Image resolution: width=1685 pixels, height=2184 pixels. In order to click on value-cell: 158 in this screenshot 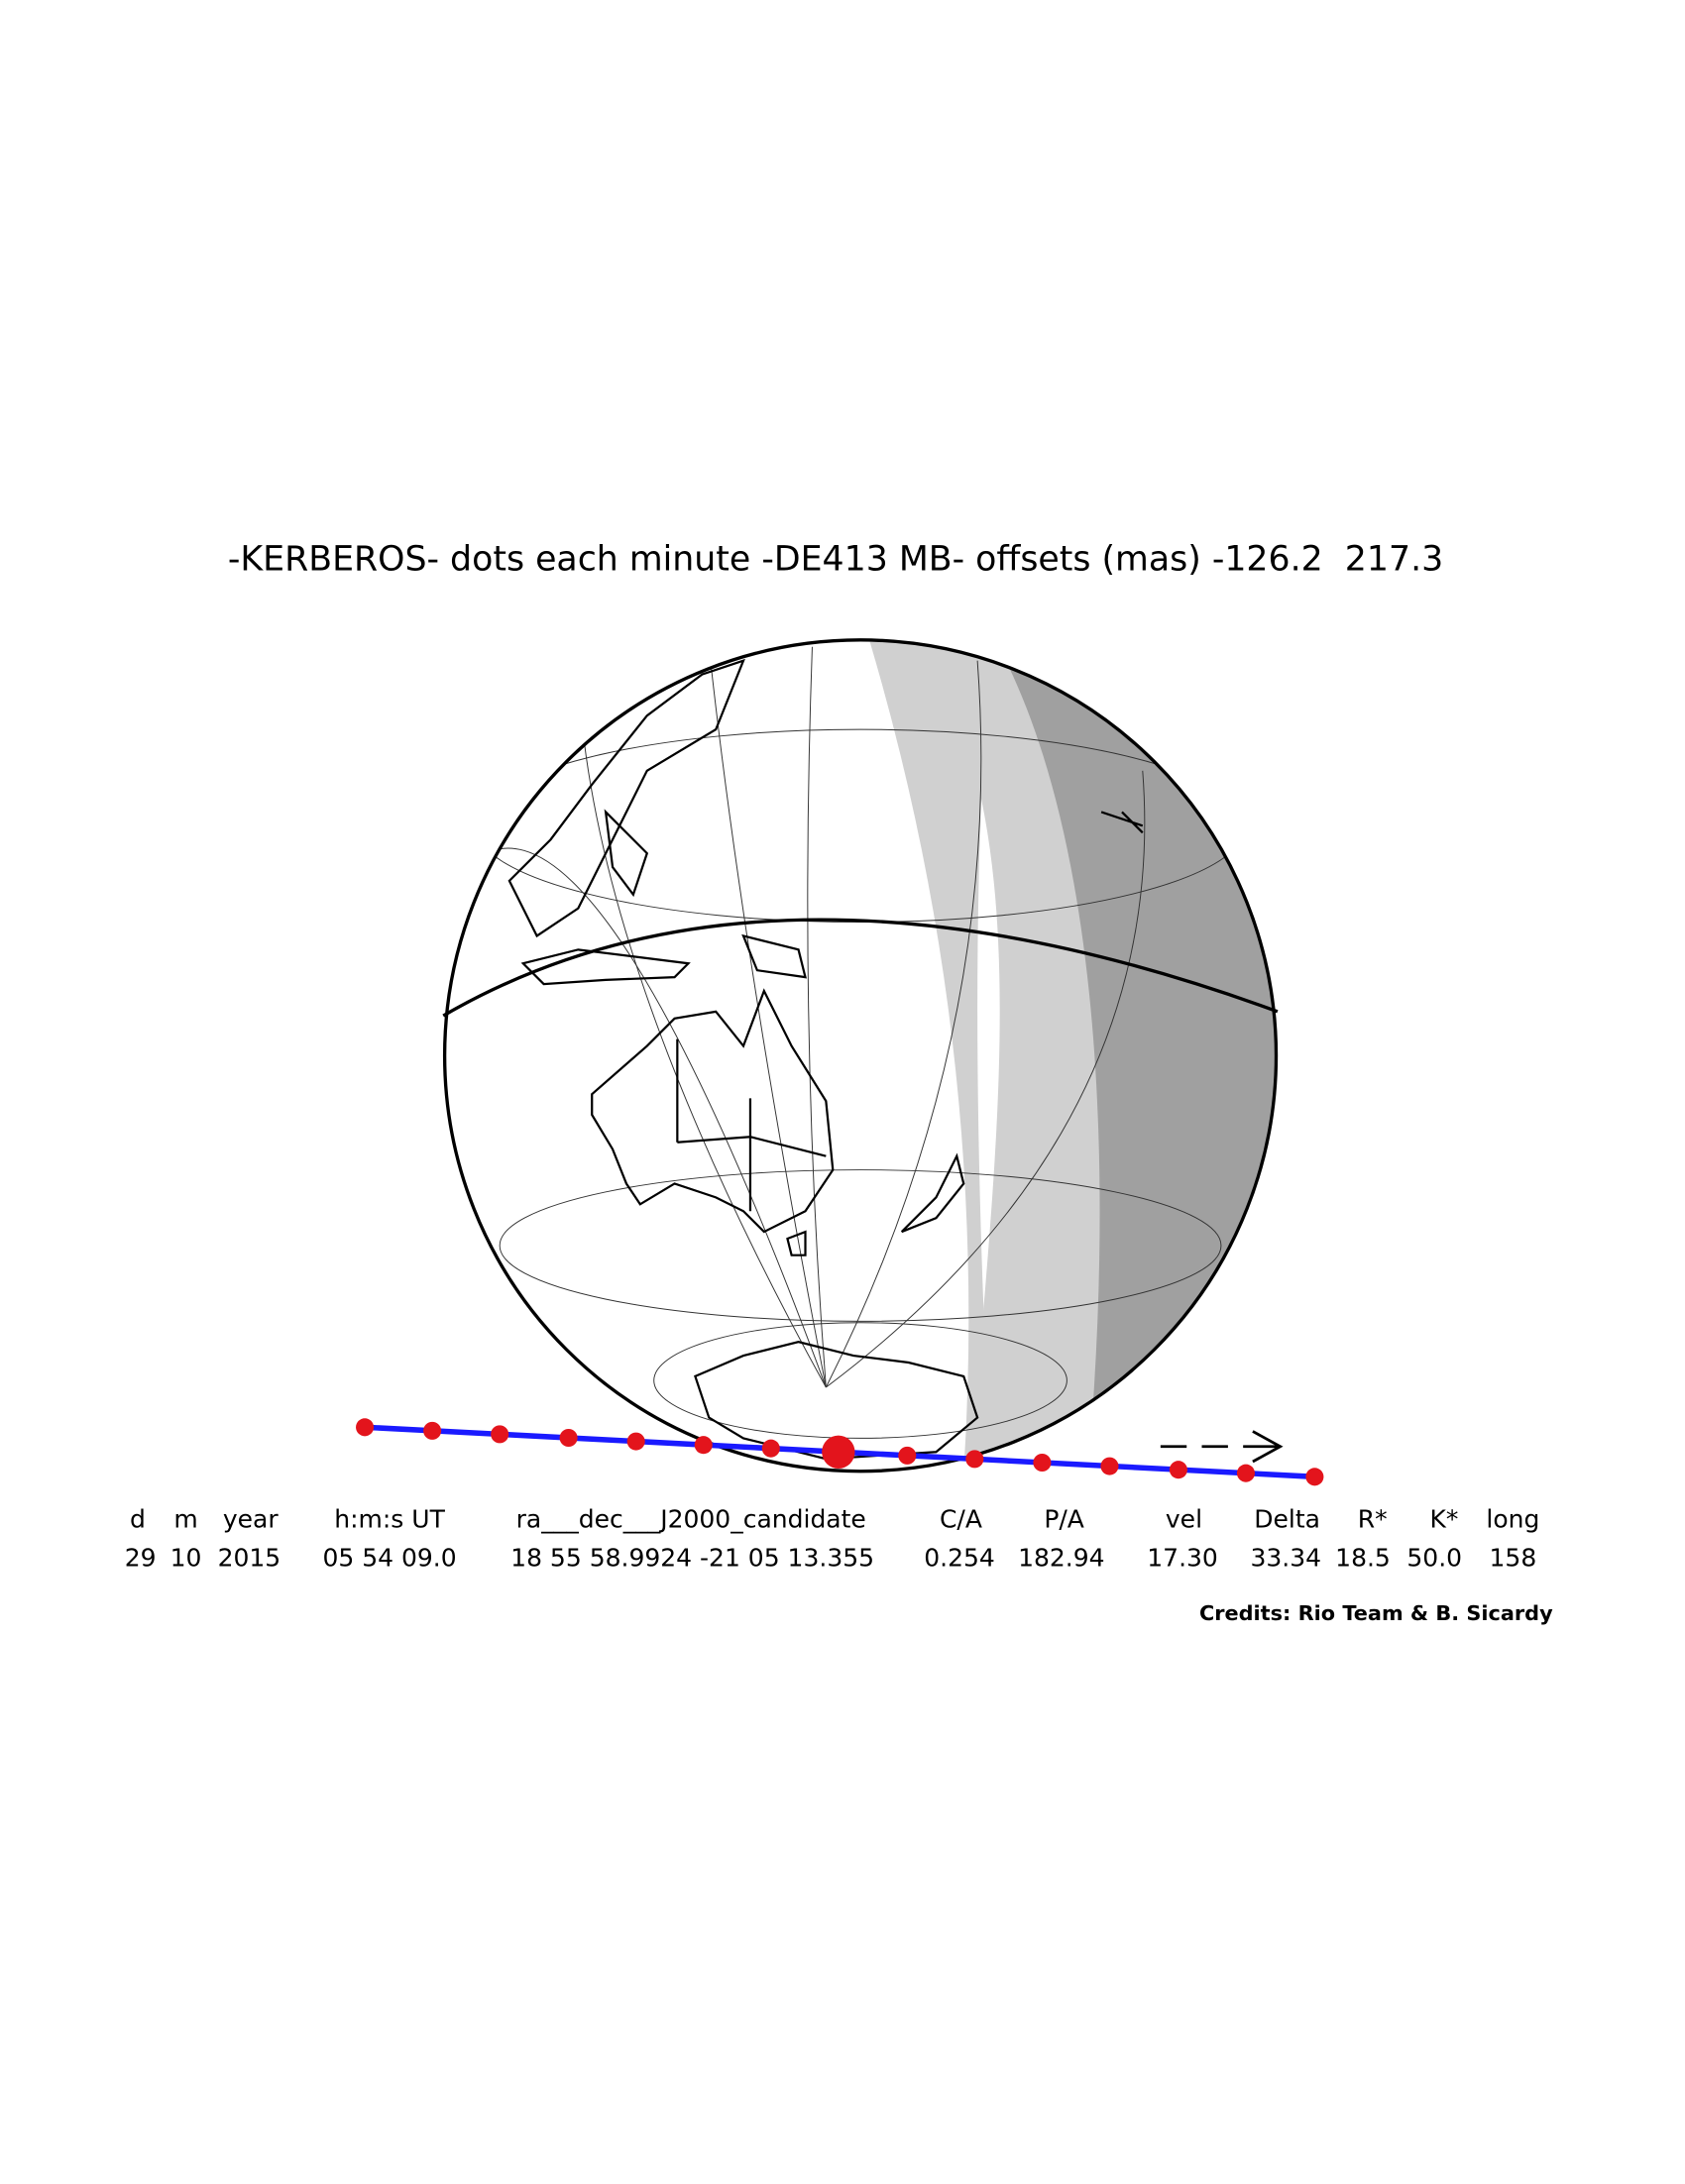, I will do `click(1513, 1558)`.